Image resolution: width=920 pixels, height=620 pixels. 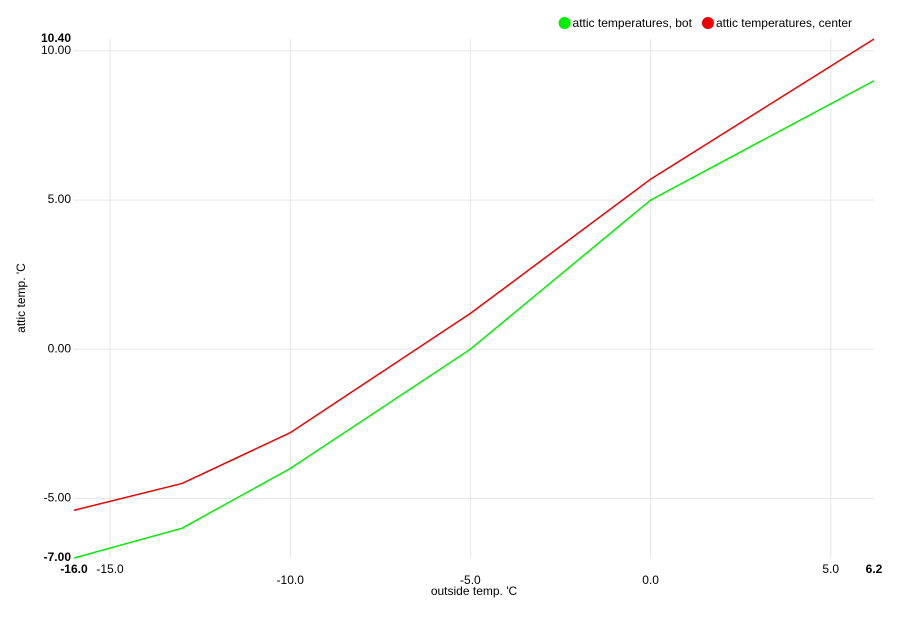 I want to click on x-tick-label: -5.0, so click(x=470, y=580).